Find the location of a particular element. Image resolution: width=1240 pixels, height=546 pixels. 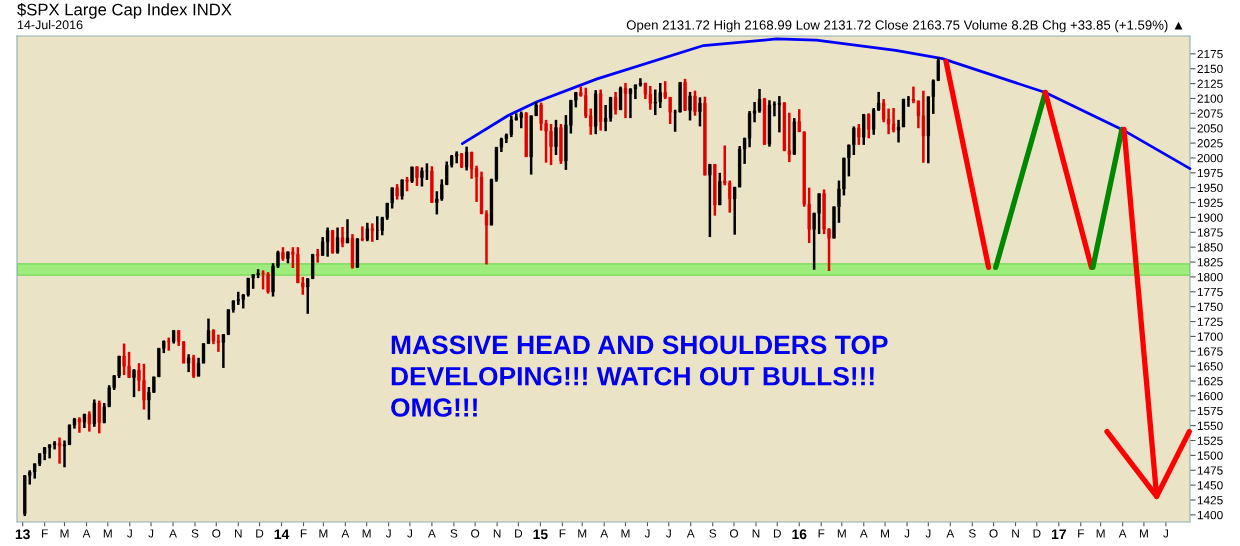

y-tick-label: 1650 is located at coordinates (1210, 366).